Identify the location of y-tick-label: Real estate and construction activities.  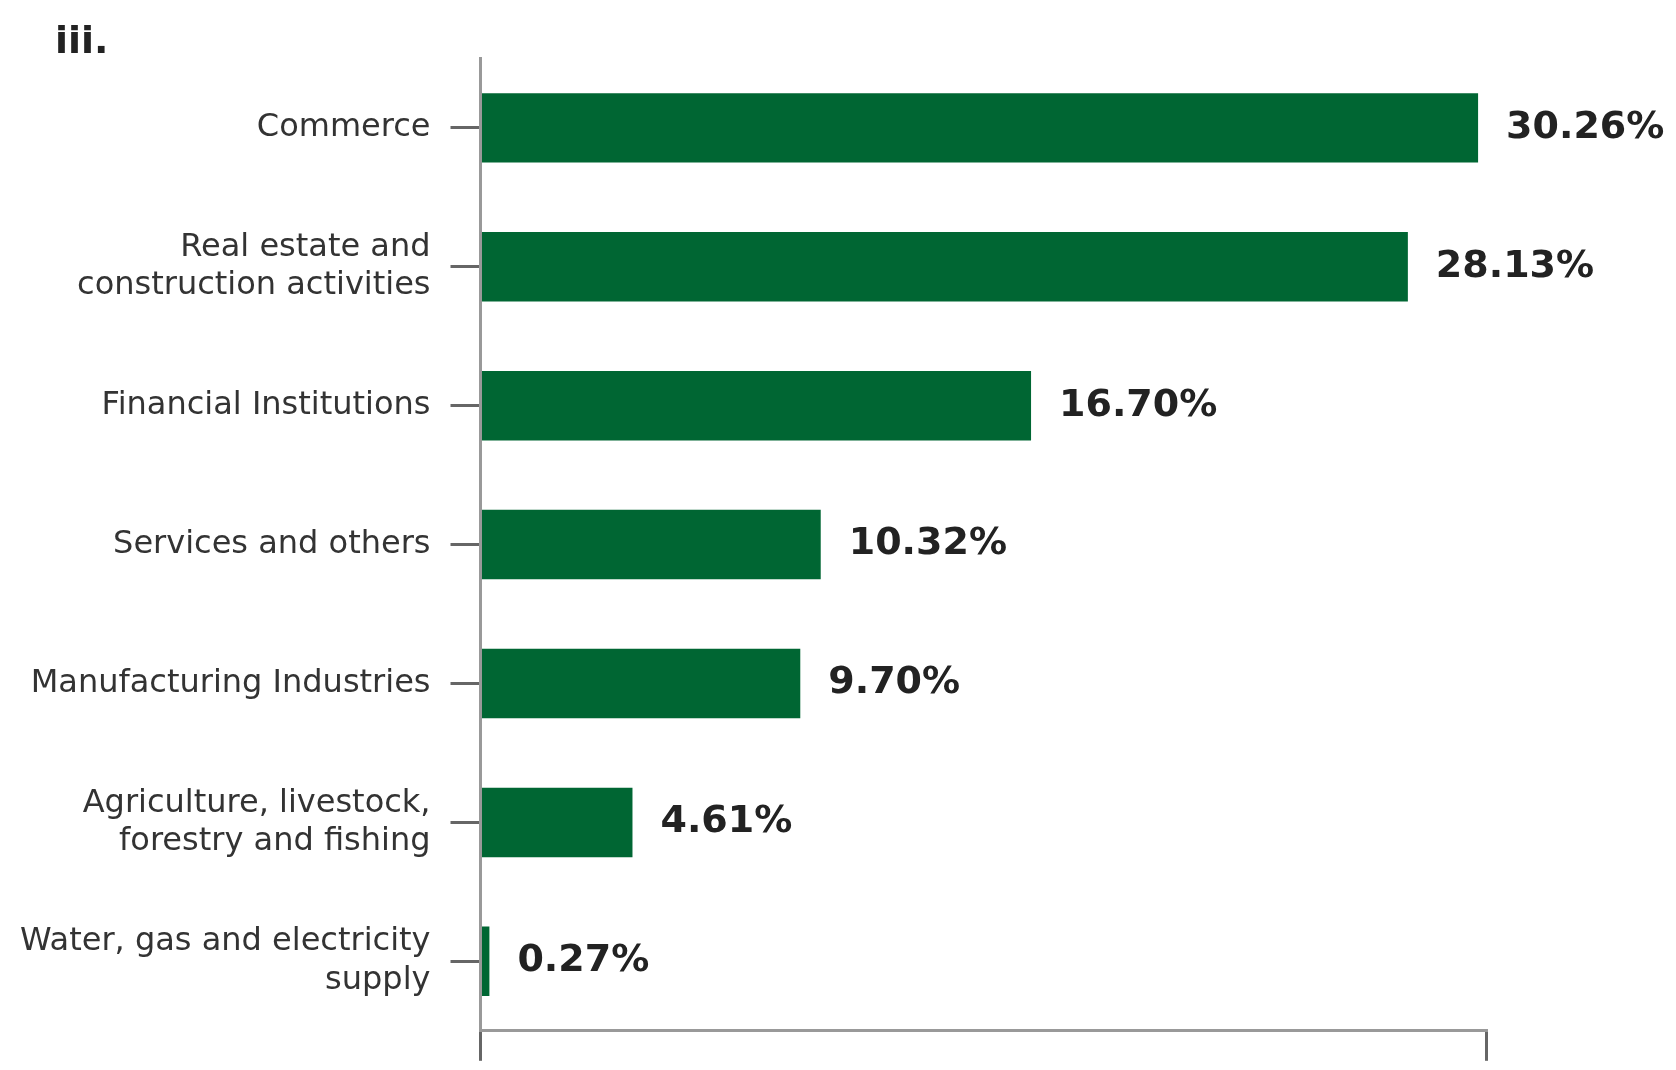
(254, 264).